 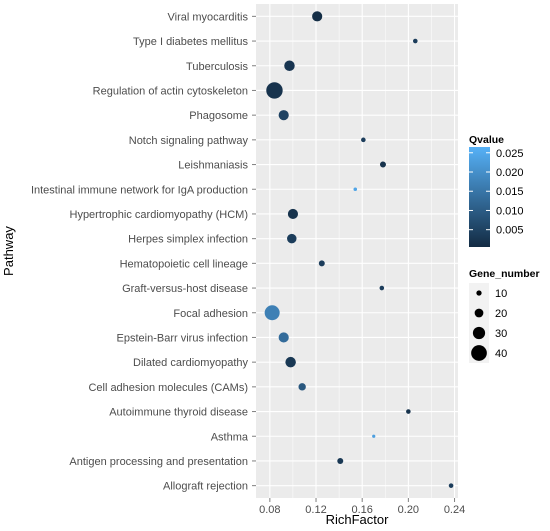 I want to click on y-tick-label: Type I diabetes mellitus, so click(x=190, y=42).